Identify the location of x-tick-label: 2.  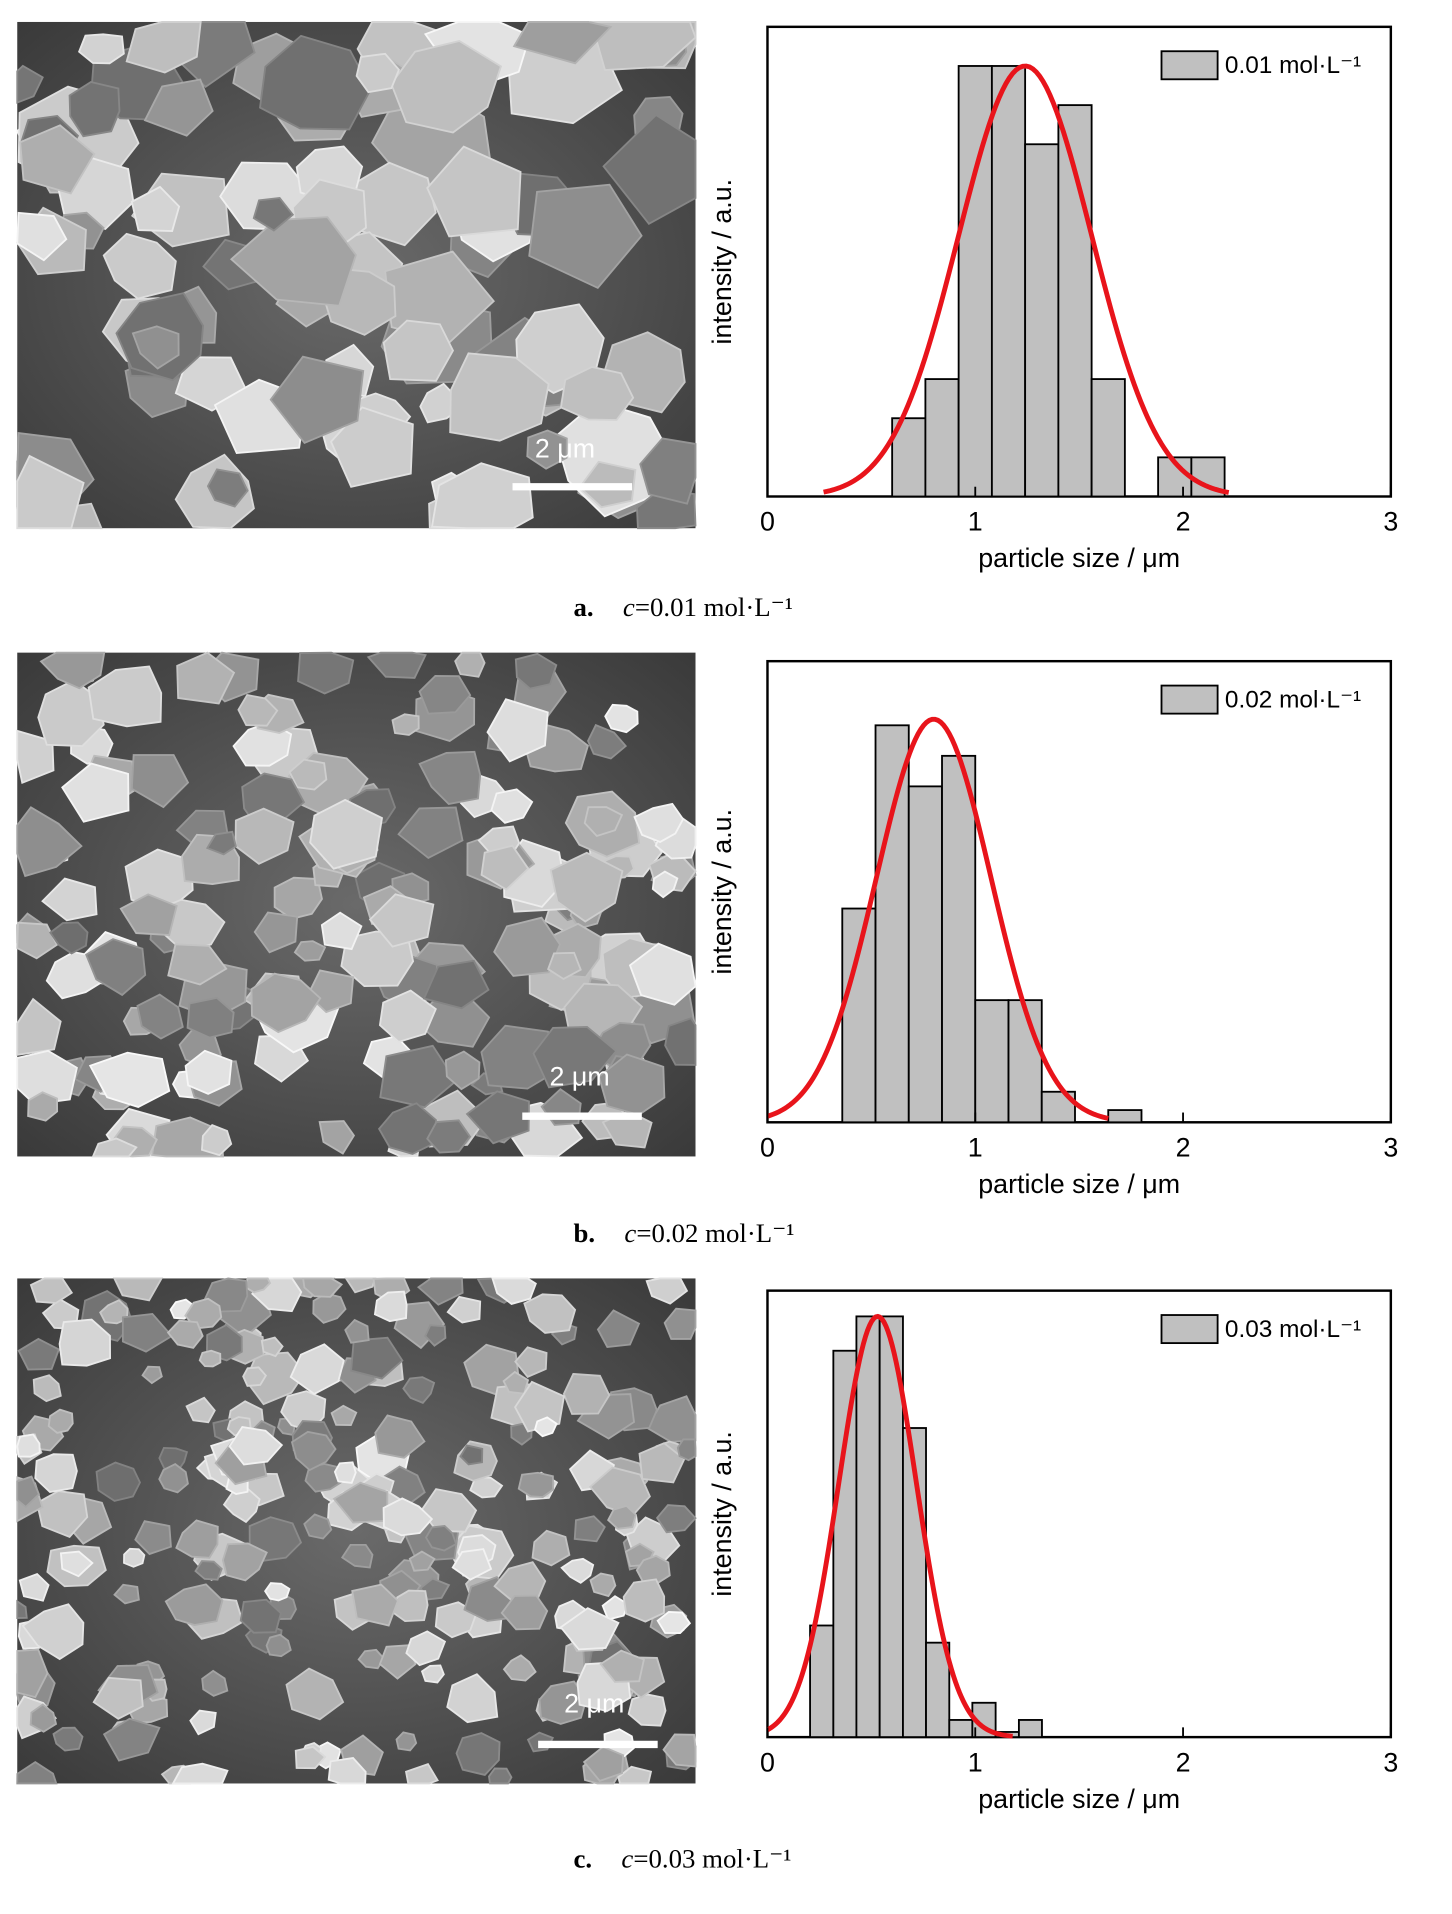
(1183, 1147).